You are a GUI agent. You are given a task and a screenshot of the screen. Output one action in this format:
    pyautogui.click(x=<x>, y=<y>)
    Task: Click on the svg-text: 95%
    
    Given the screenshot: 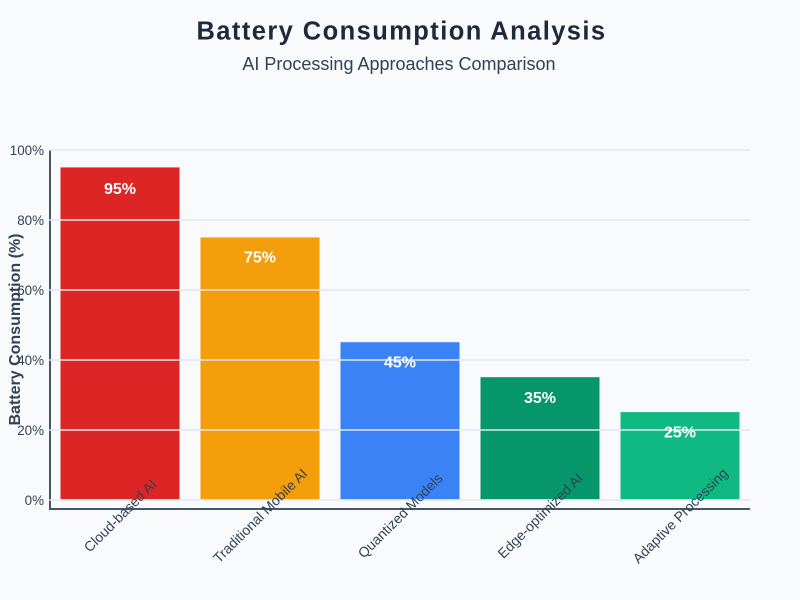 What is the action you would take?
    pyautogui.click(x=120, y=189)
    